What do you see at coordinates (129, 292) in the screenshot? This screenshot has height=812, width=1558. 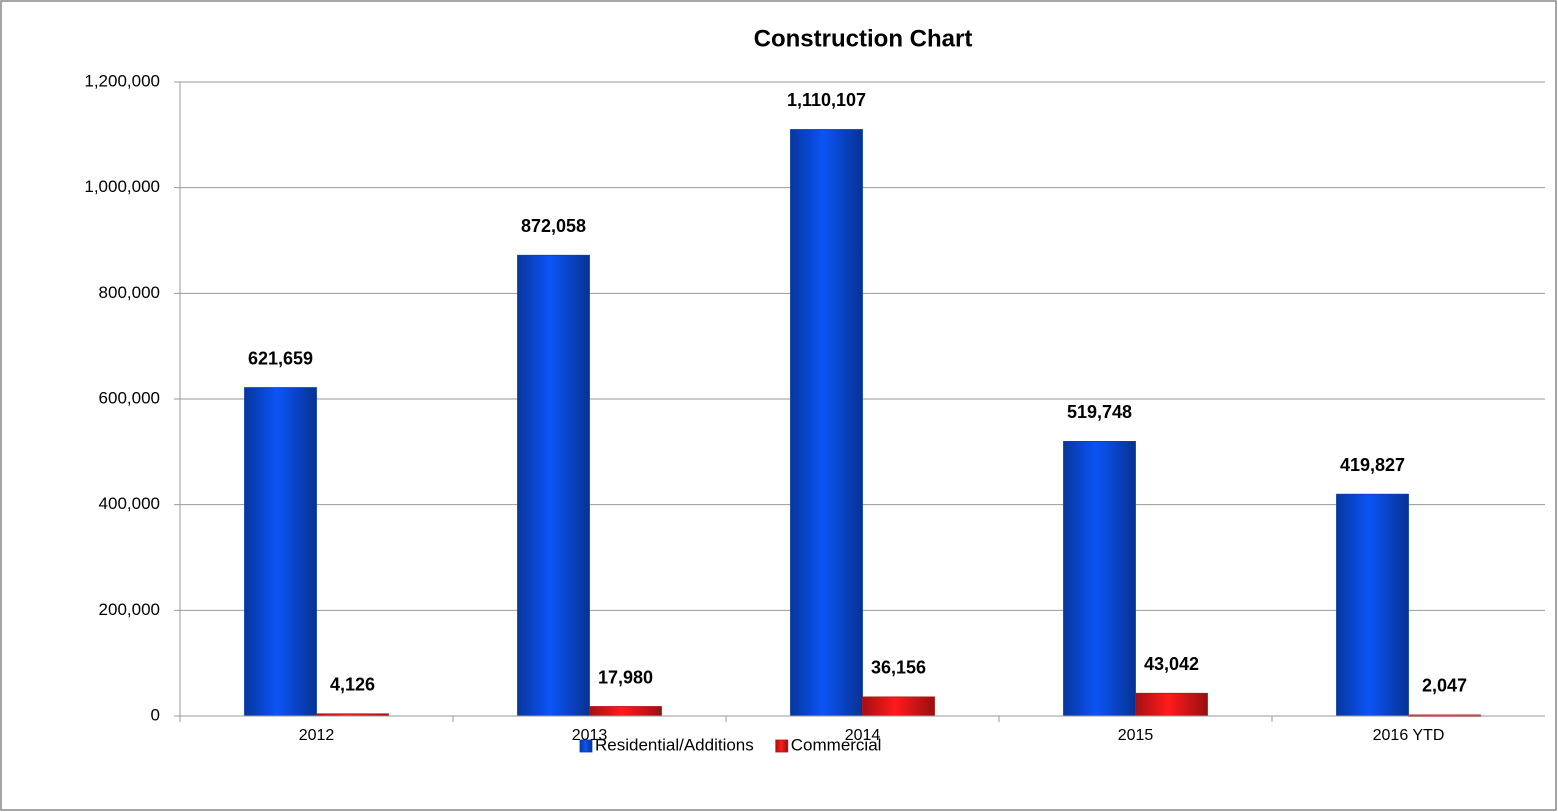 I see `y-tick-label: 800,000` at bounding box center [129, 292].